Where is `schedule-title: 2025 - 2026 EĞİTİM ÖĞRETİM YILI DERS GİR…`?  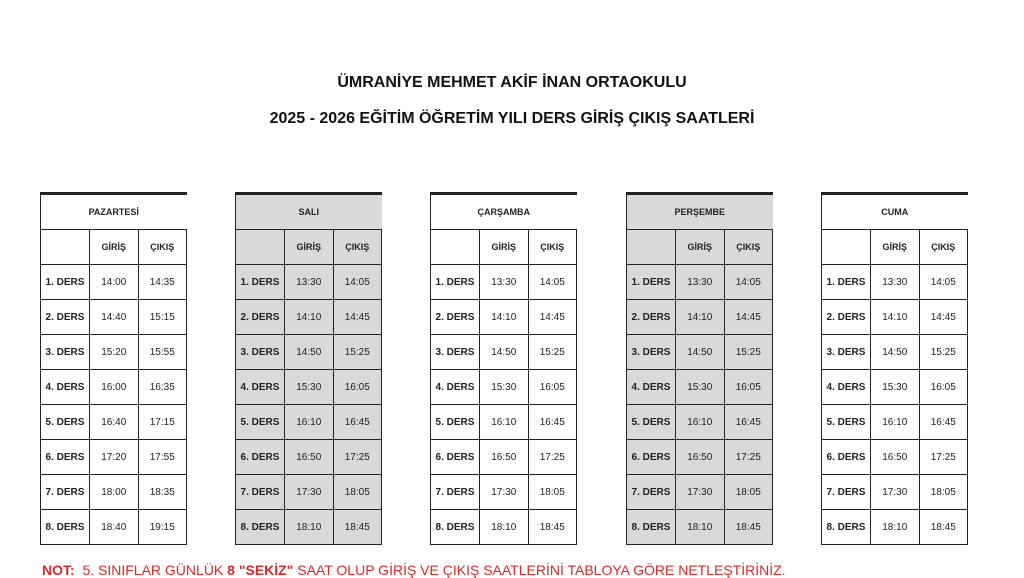 schedule-title: 2025 - 2026 EĞİTİM ÖĞRETİM YILI DERS GİR… is located at coordinates (512, 118).